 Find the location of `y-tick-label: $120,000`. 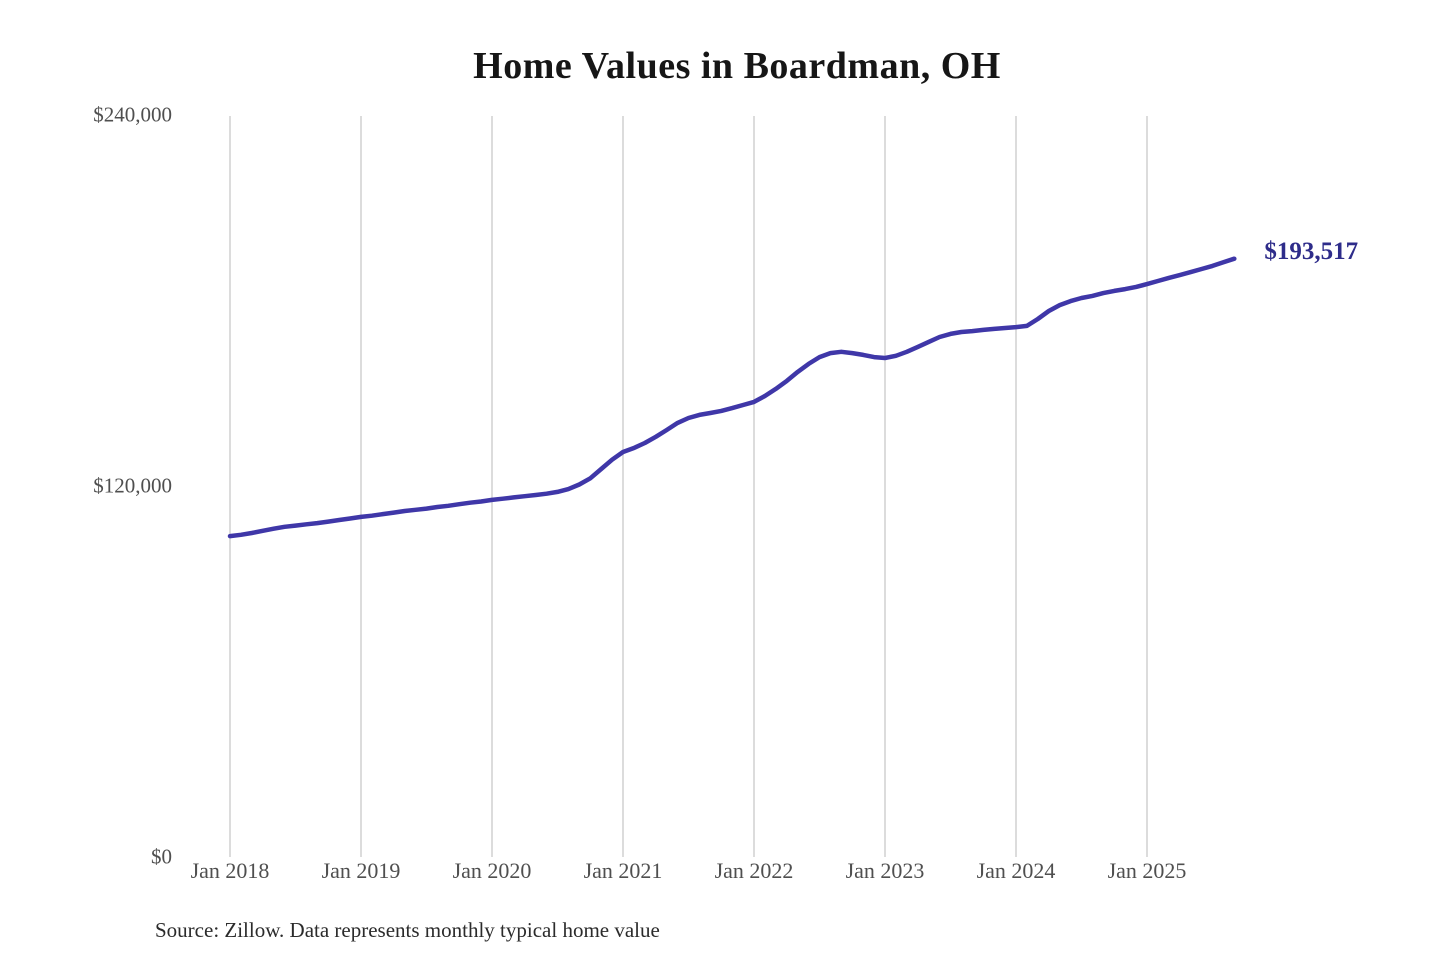

y-tick-label: $120,000 is located at coordinates (132, 485).